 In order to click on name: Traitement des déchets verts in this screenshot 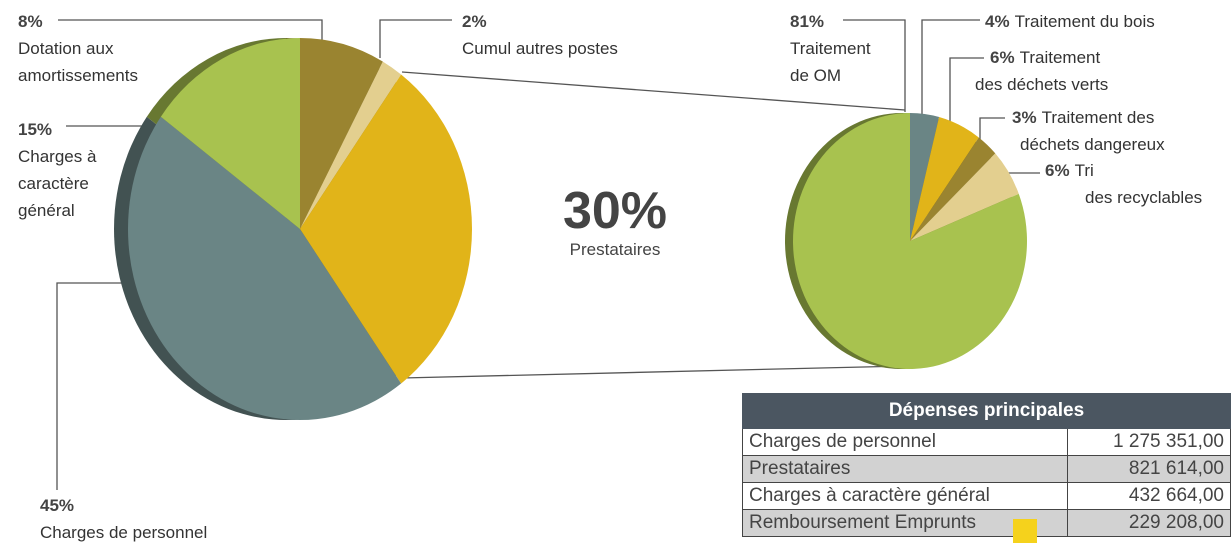, I will do `click(1042, 71)`.